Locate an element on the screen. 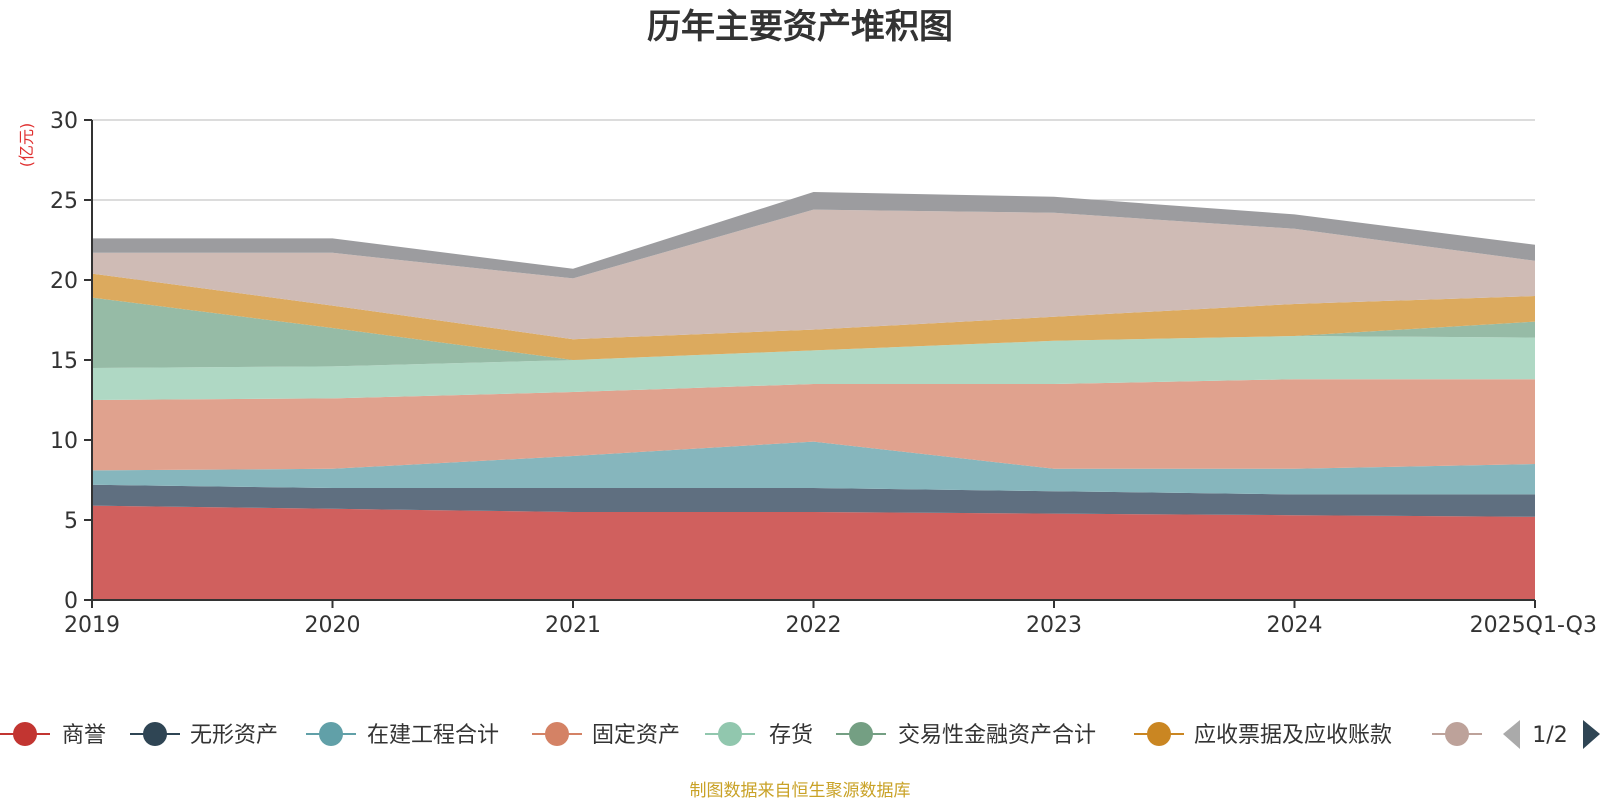 This screenshot has width=1600, height=800. legend-prev-page-icon is located at coordinates (1511, 734).